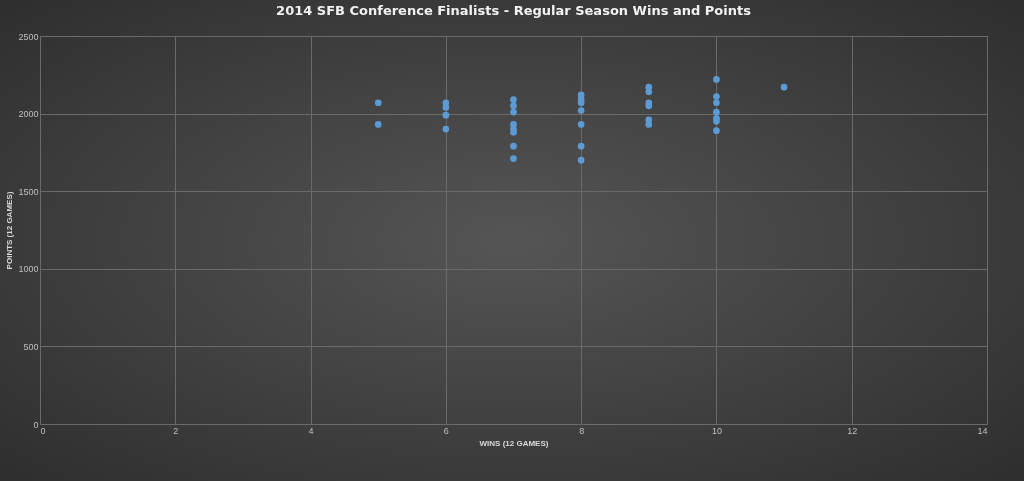  I want to click on y-tick-label: 500, so click(31, 346).